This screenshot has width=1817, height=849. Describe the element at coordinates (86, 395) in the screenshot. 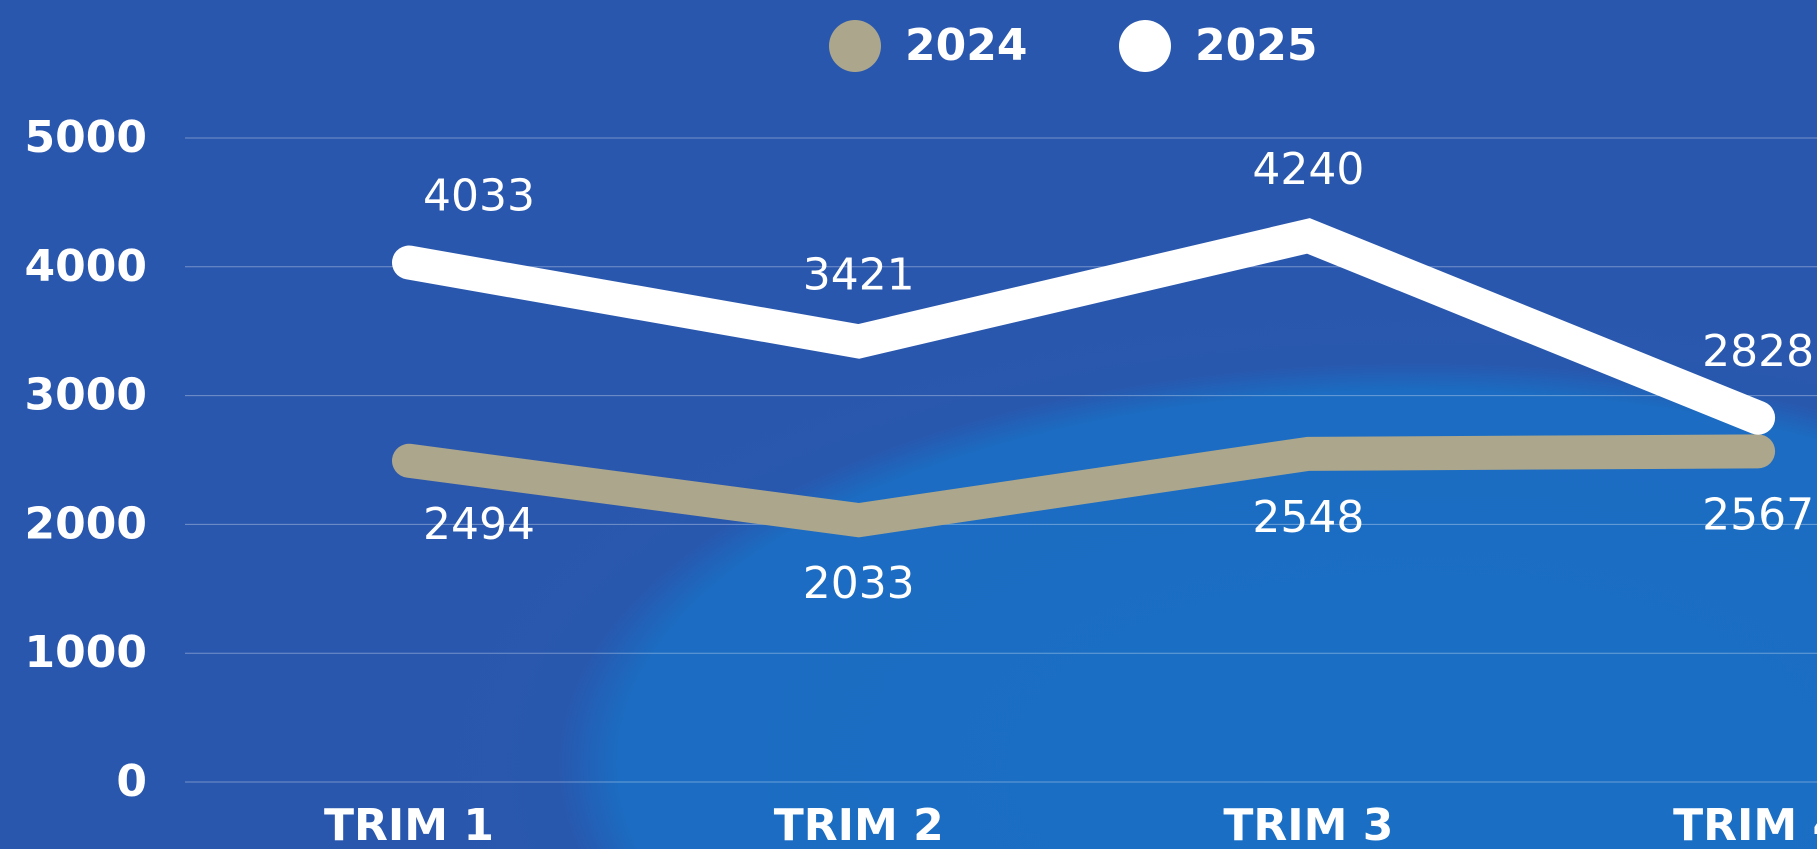

I see `y-tick-label: 3000` at that location.